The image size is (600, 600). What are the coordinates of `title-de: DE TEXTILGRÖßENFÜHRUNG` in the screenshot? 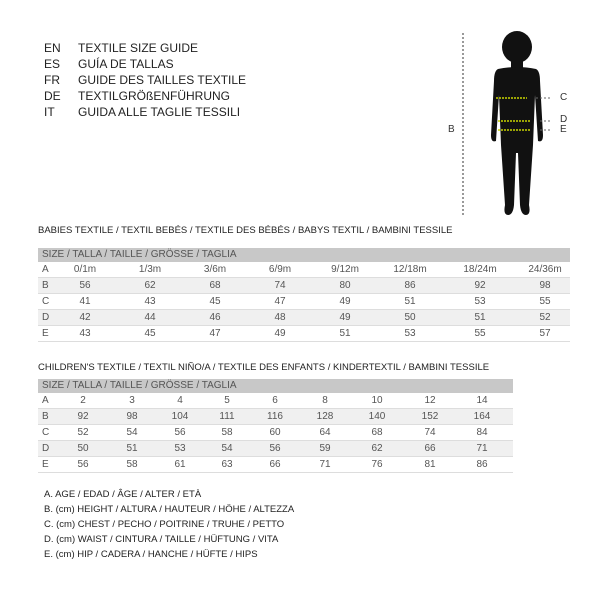 It's located at (137, 96).